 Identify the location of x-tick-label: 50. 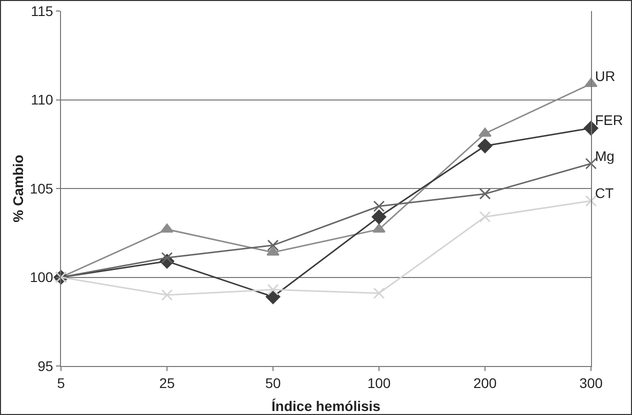
(273, 382).